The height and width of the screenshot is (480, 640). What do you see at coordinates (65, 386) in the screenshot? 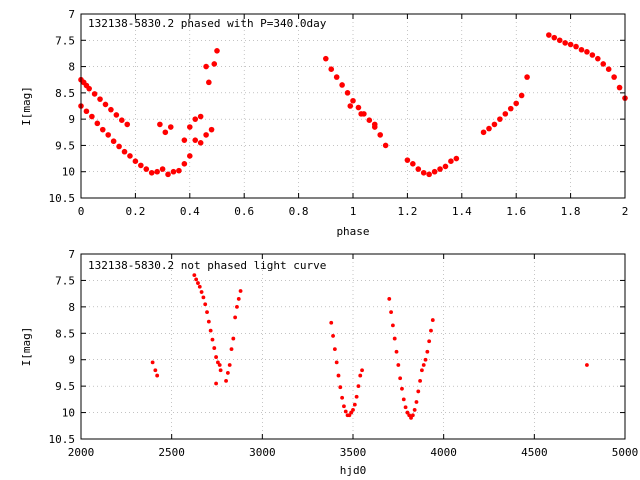
I see `y-tick-label: 9.5` at bounding box center [65, 386].